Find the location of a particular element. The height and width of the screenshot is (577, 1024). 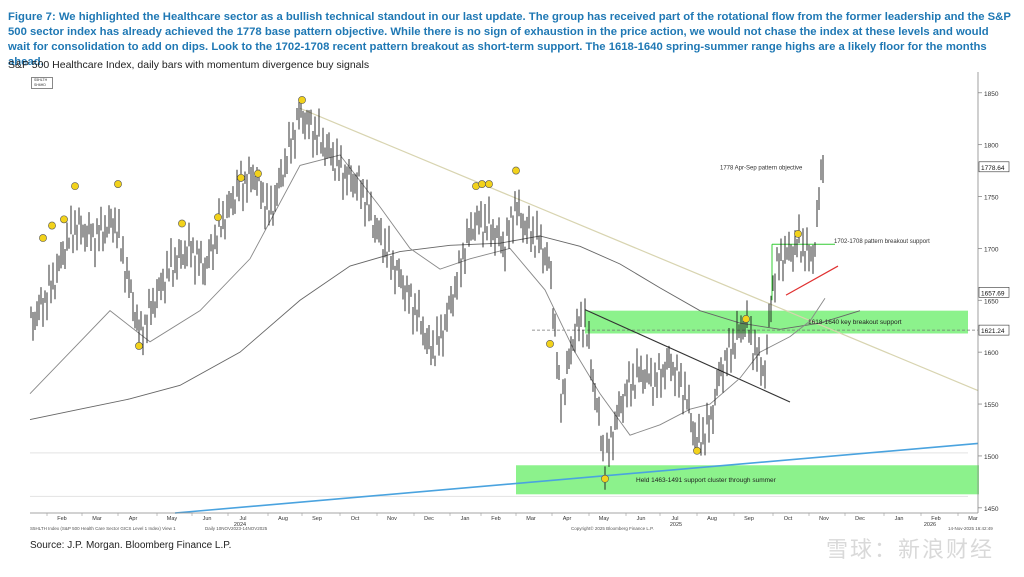

annotation-objective: 1778 Apr-Sep pattern objective is located at coordinates (761, 169).